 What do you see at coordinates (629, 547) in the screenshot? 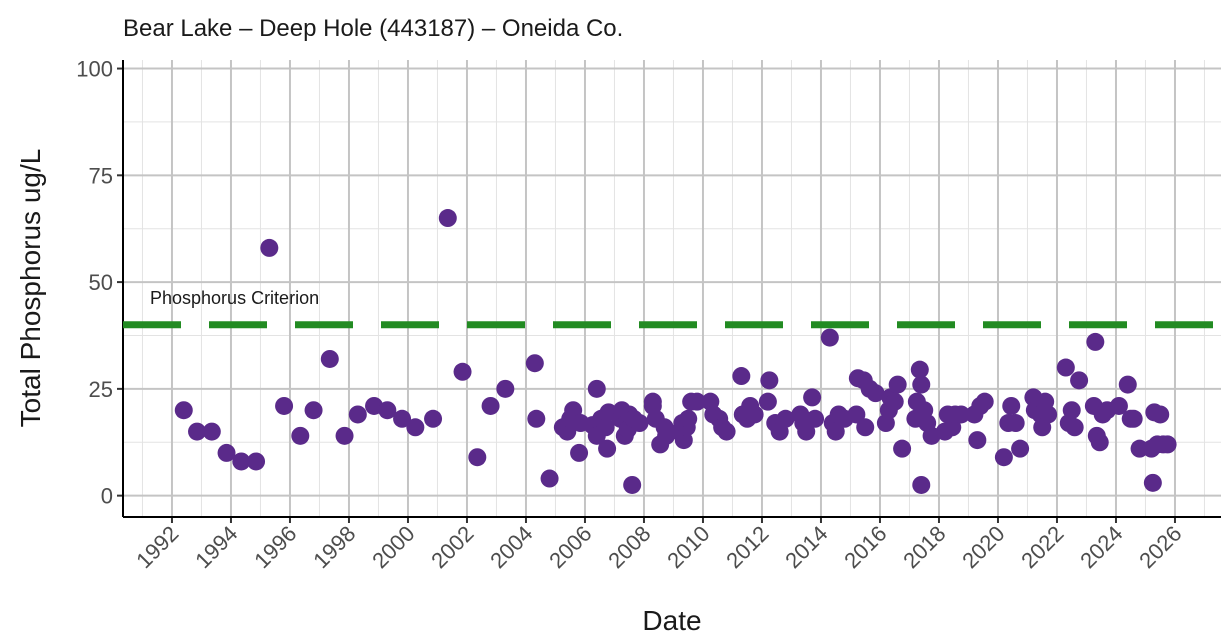
I see `x-tick-label: 2008` at bounding box center [629, 547].